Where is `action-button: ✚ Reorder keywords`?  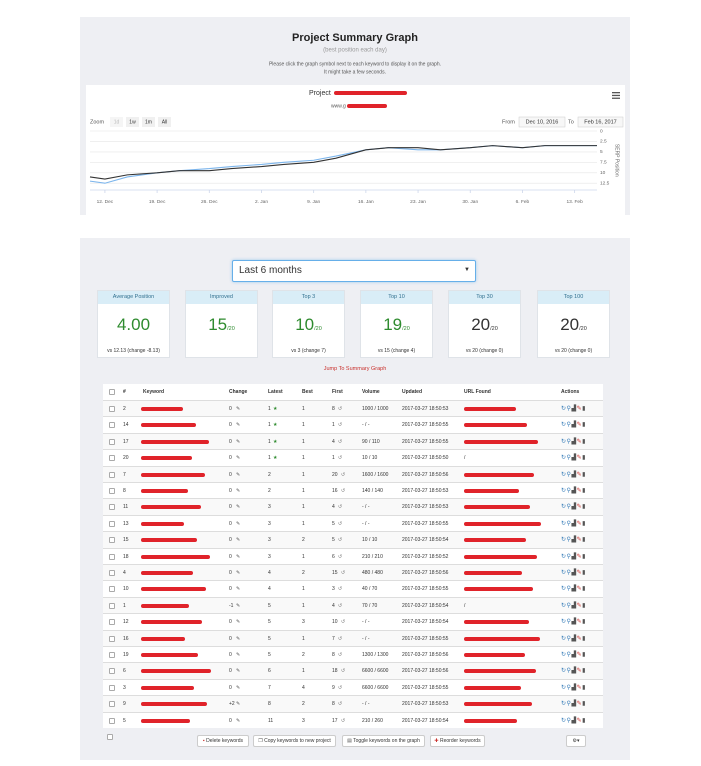
action-button: ✚ Reorder keywords is located at coordinates (457, 741).